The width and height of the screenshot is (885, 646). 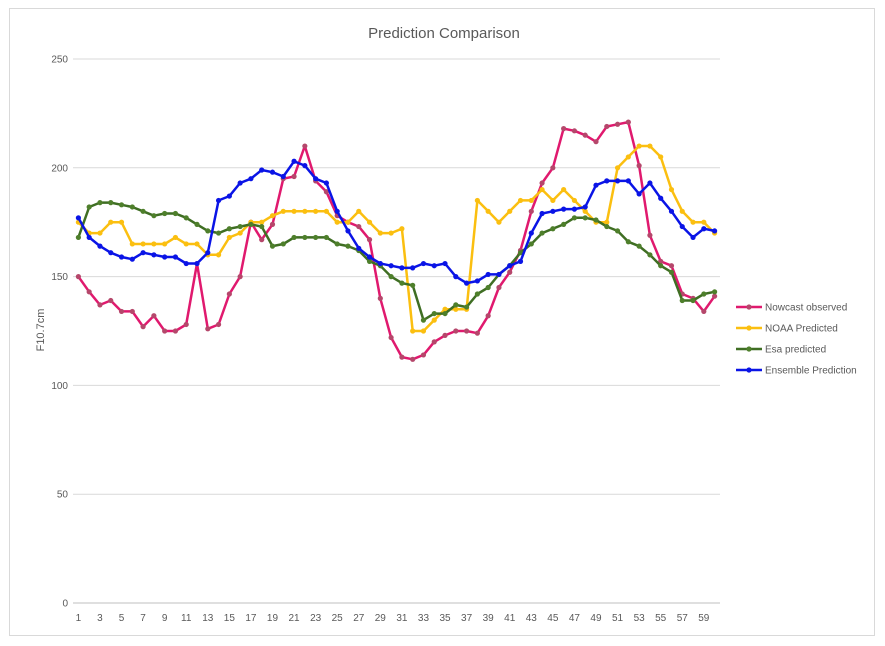 I want to click on x-tick-label: 23, so click(x=316, y=618).